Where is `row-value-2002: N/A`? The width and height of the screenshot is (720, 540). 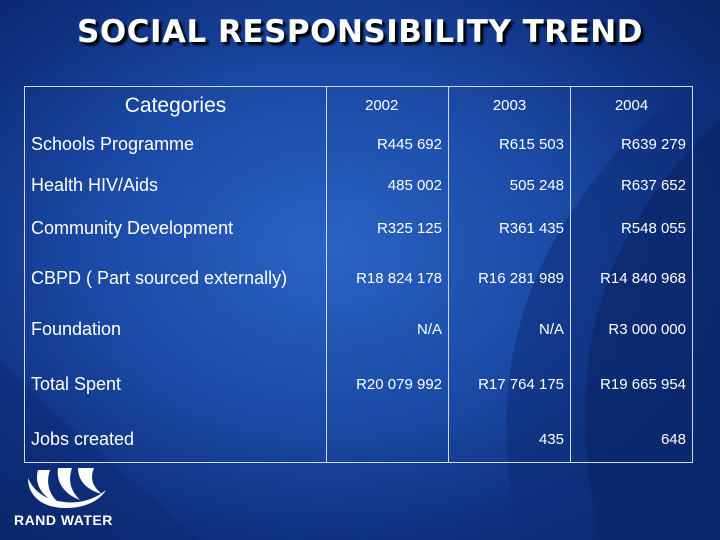
row-value-2002: N/A is located at coordinates (387, 329).